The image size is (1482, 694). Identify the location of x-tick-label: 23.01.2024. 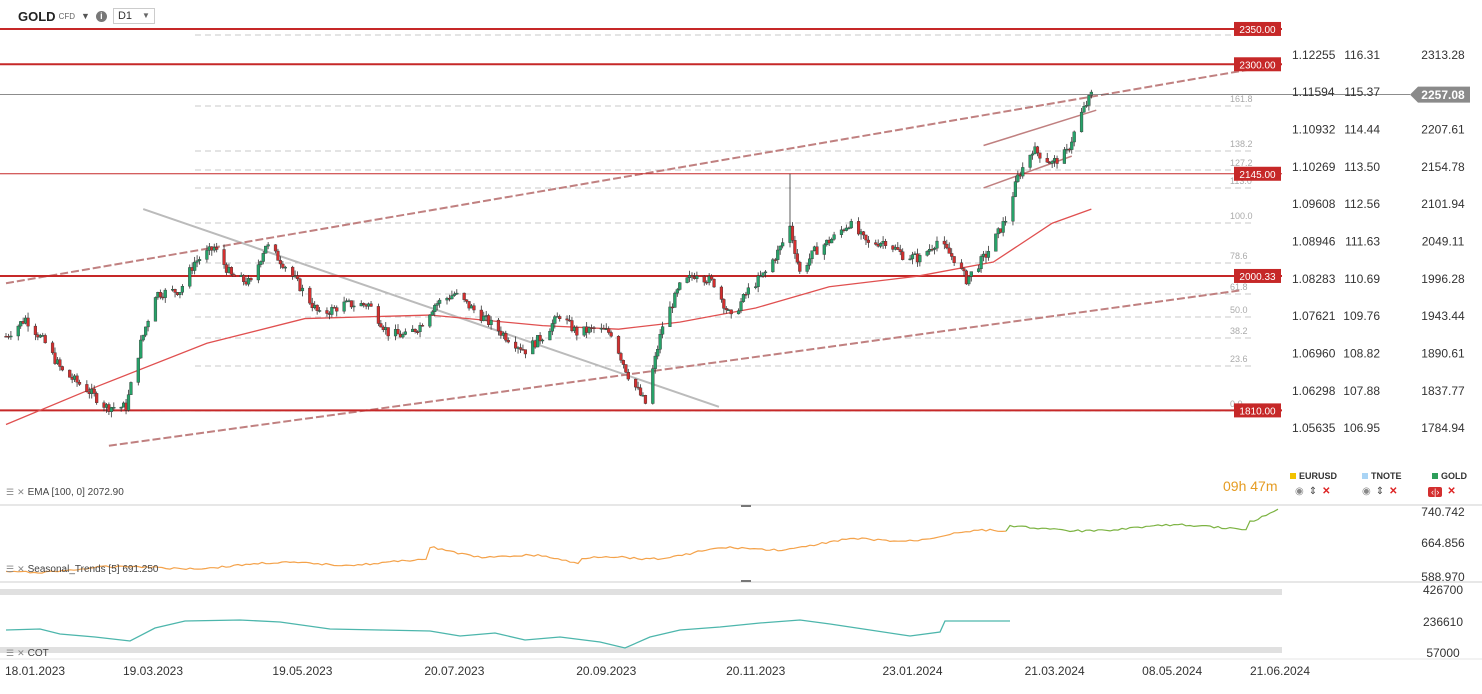
(912, 671).